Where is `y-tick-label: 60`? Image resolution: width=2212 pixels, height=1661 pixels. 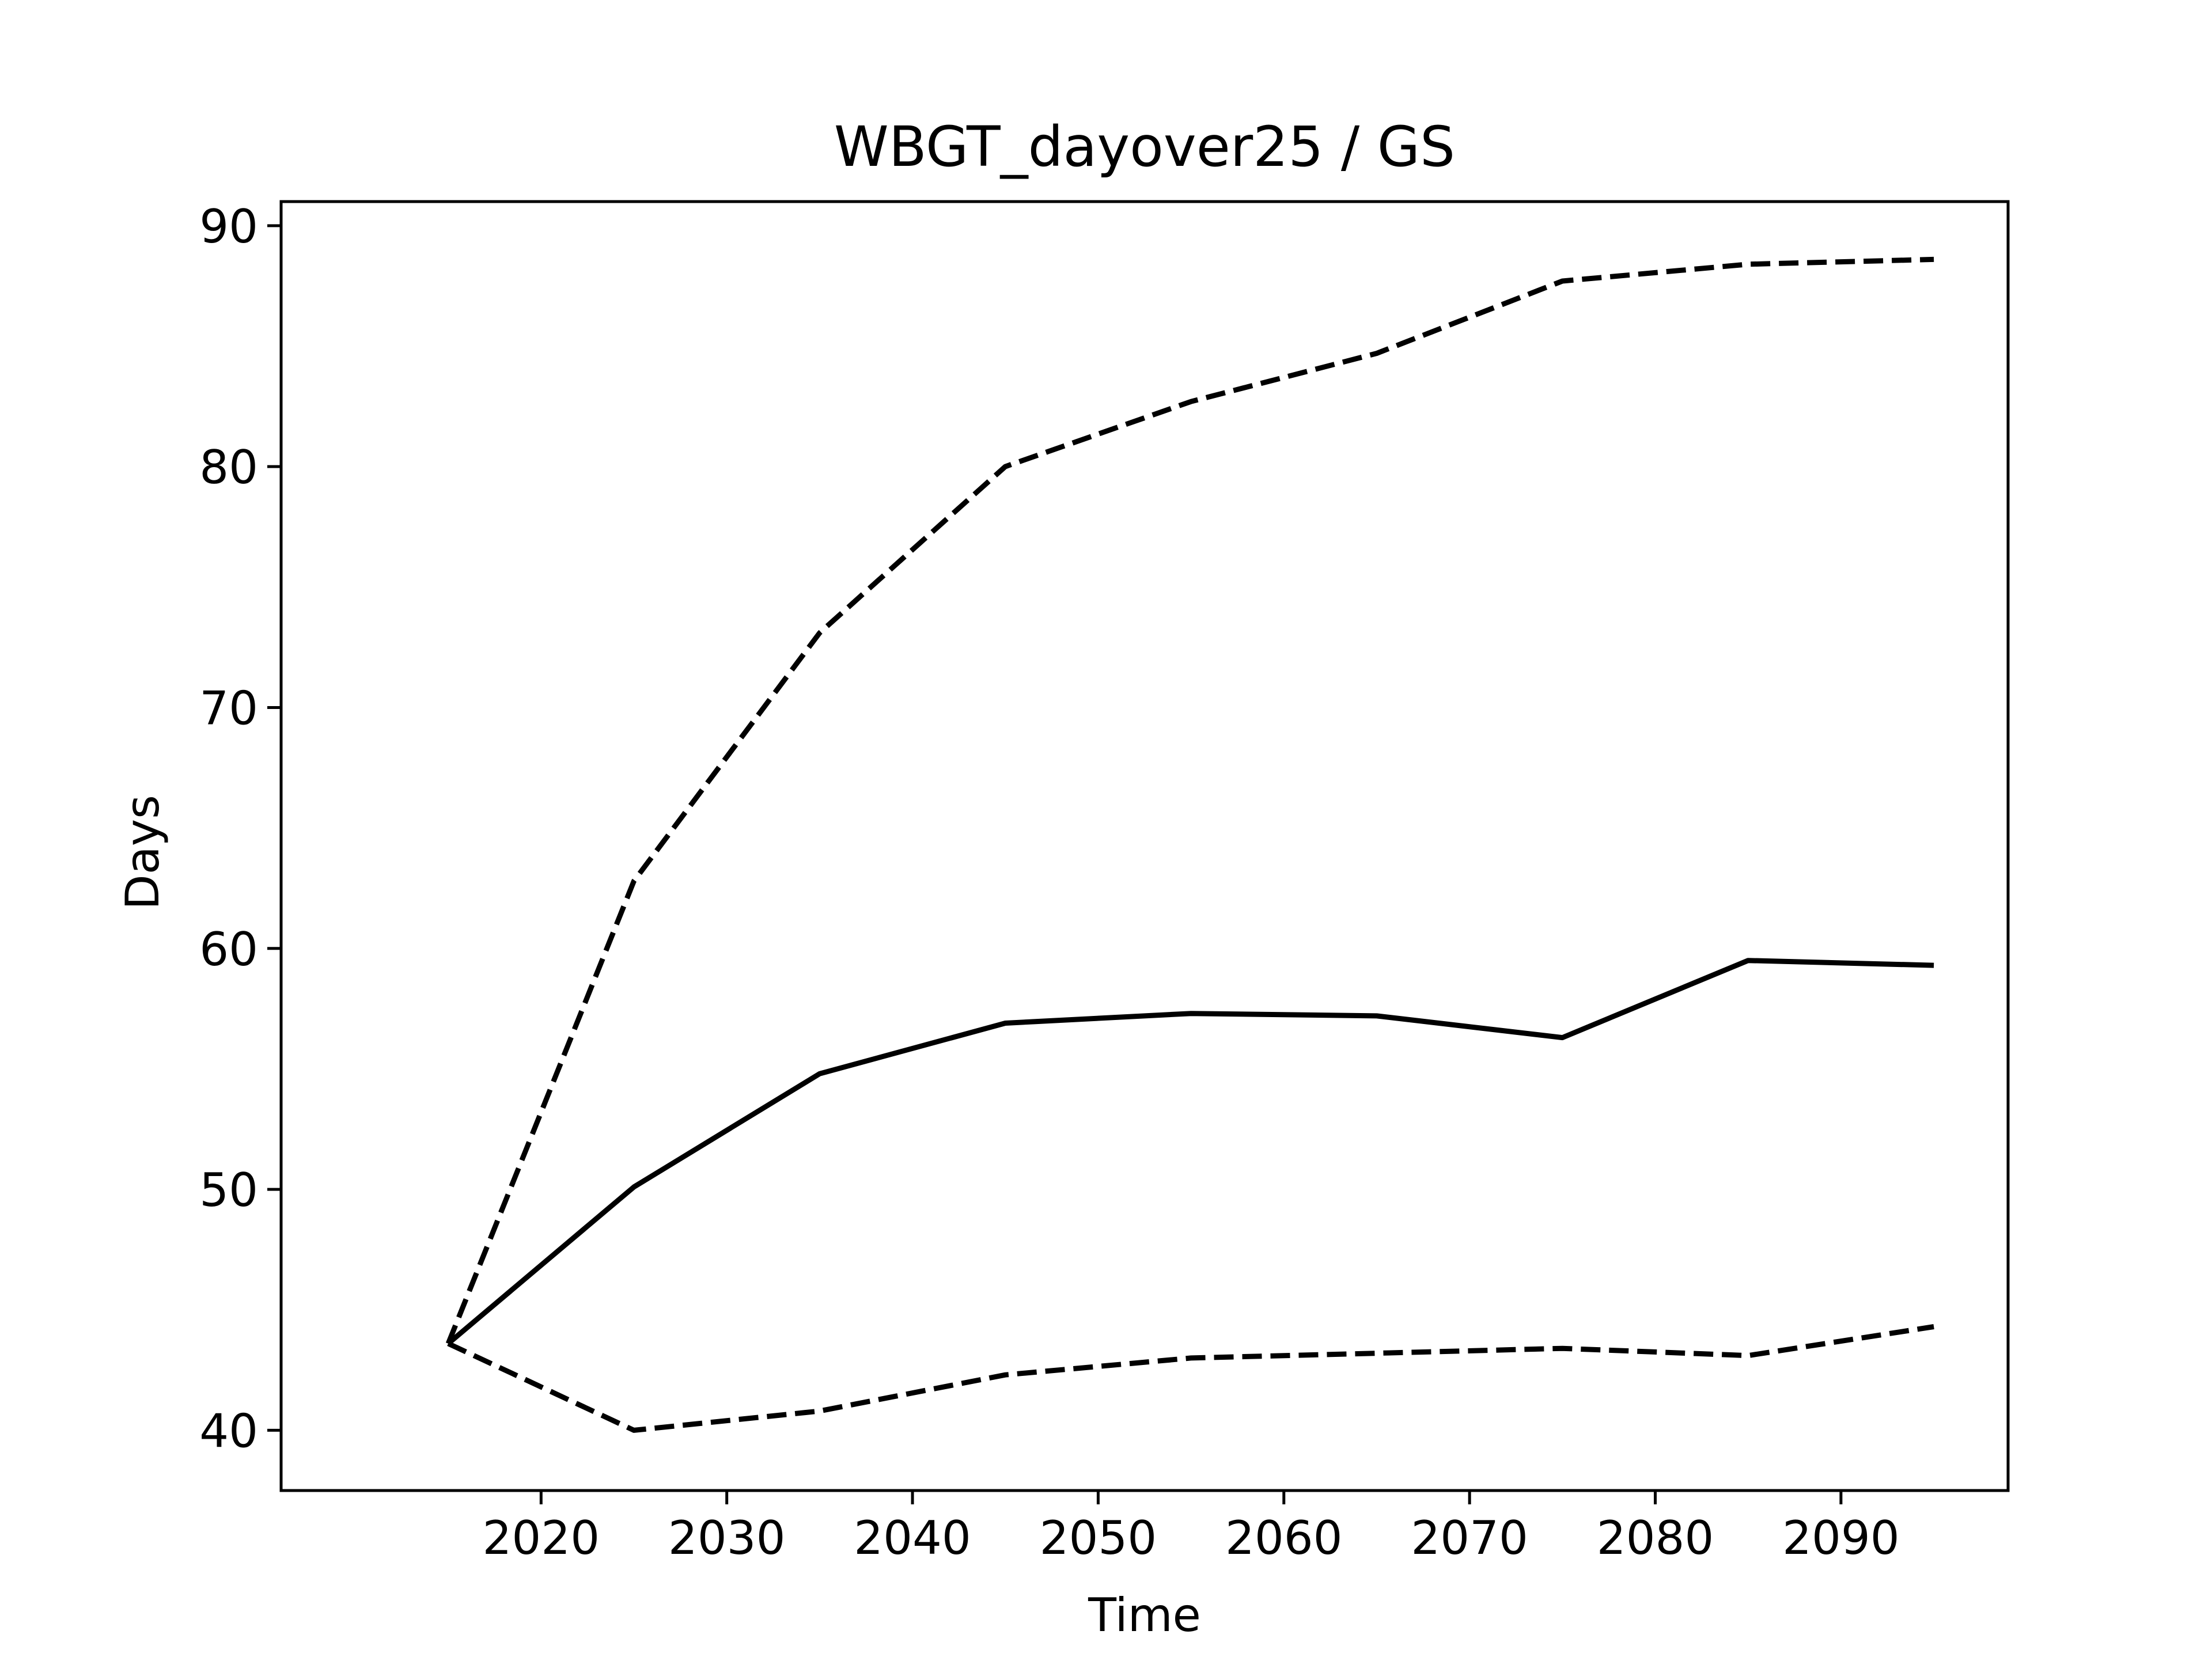 y-tick-label: 60 is located at coordinates (228, 949).